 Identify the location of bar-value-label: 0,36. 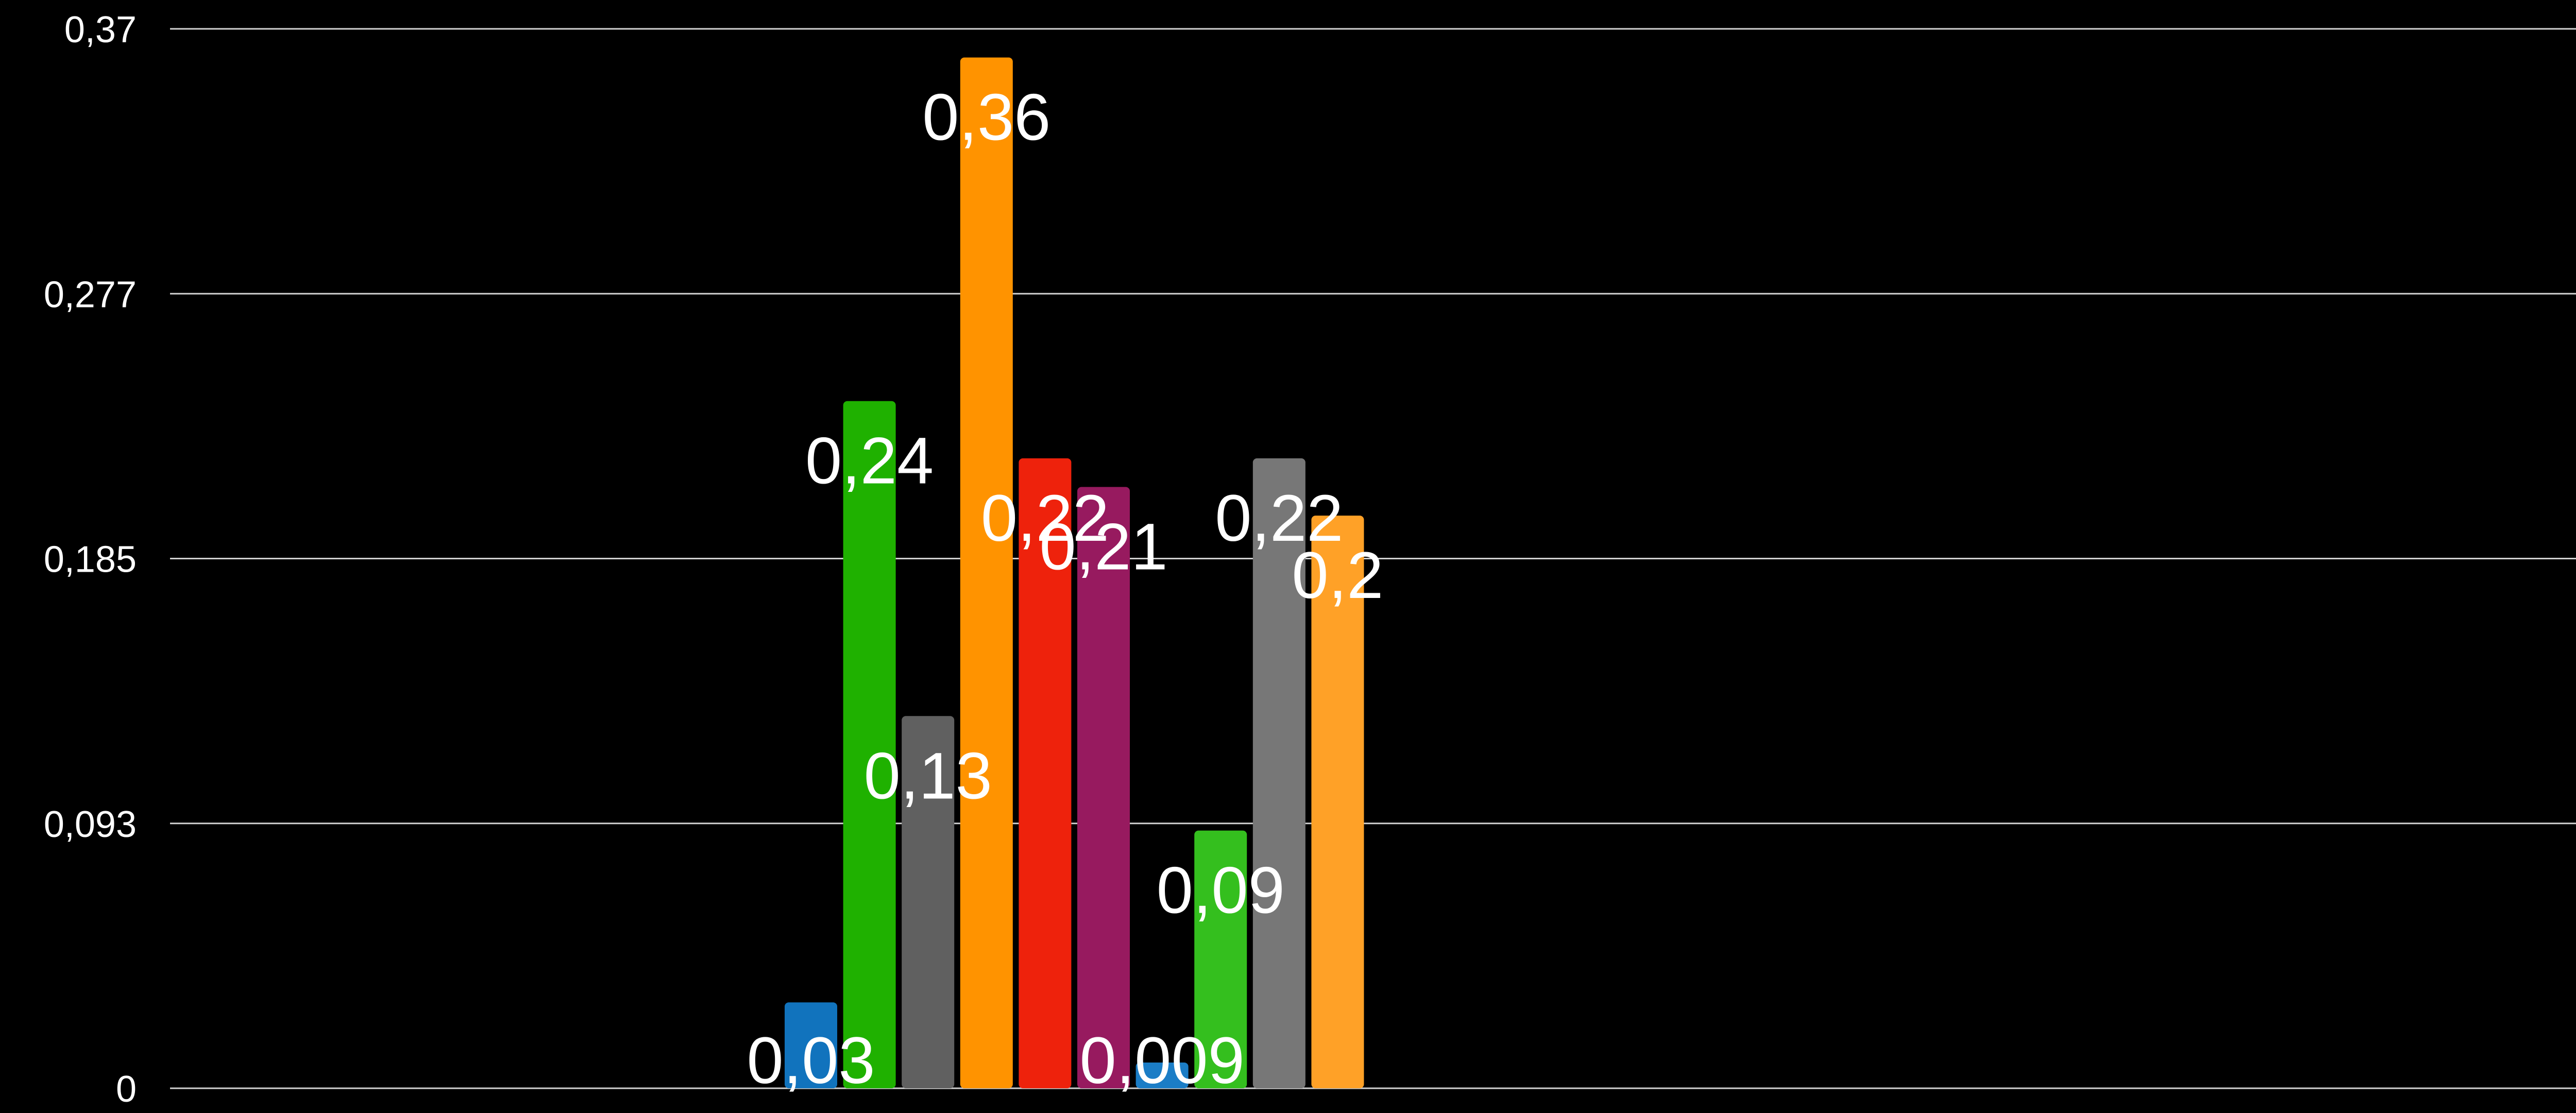
(986, 118).